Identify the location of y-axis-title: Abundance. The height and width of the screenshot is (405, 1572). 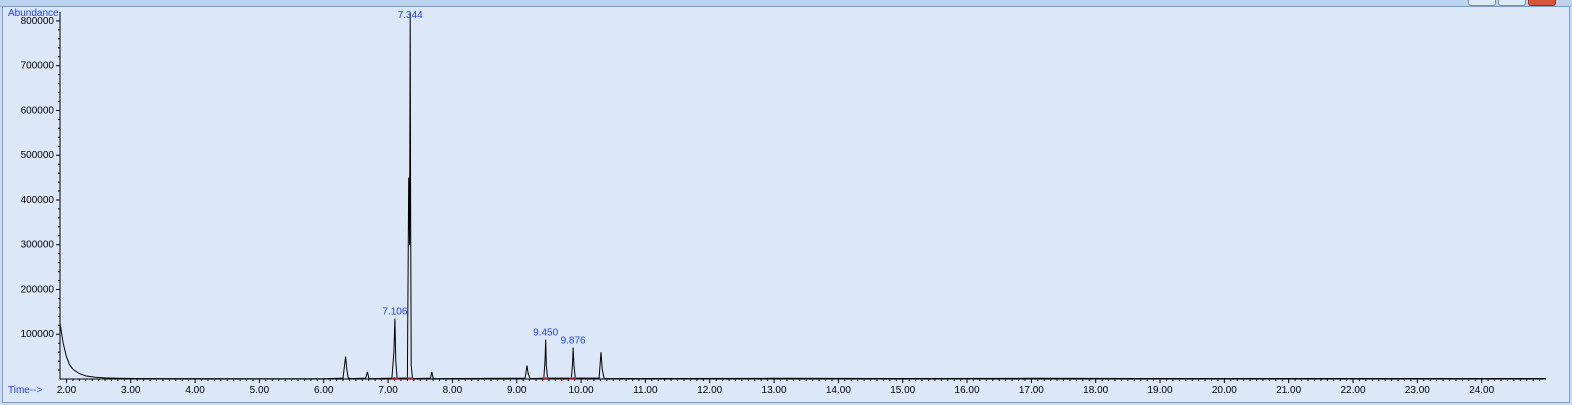
(33, 13).